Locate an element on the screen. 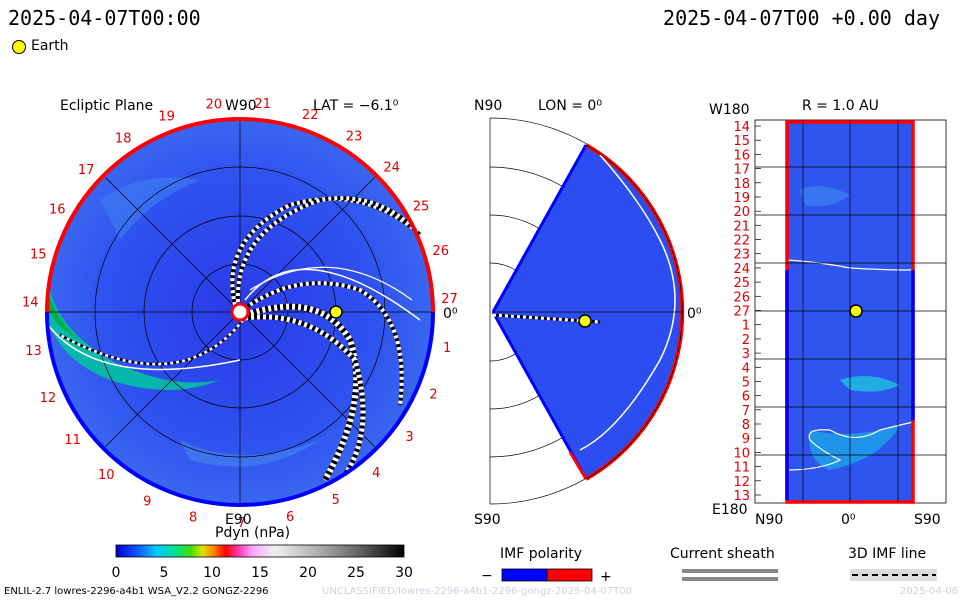  r-panel-y-label: 5 is located at coordinates (746, 383).